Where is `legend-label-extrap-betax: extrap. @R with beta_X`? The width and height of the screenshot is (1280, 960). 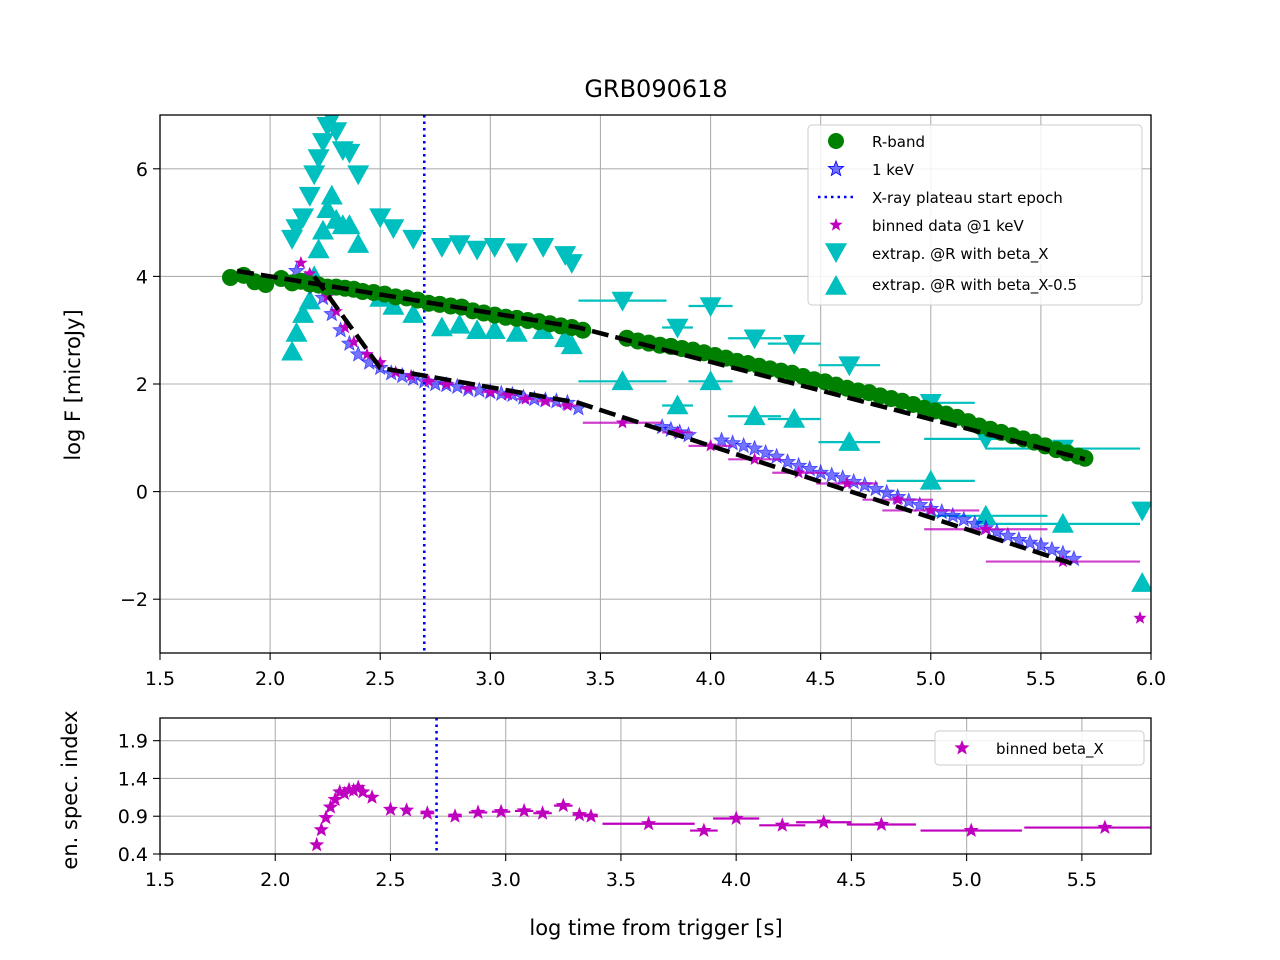 legend-label-extrap-betax: extrap. @R with beta_X is located at coordinates (960, 254).